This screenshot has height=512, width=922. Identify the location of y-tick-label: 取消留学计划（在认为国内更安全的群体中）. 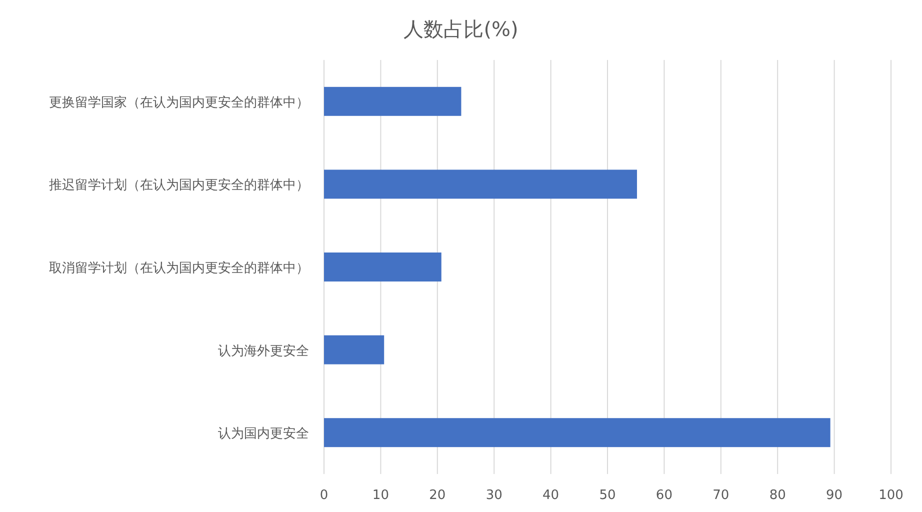
(179, 268).